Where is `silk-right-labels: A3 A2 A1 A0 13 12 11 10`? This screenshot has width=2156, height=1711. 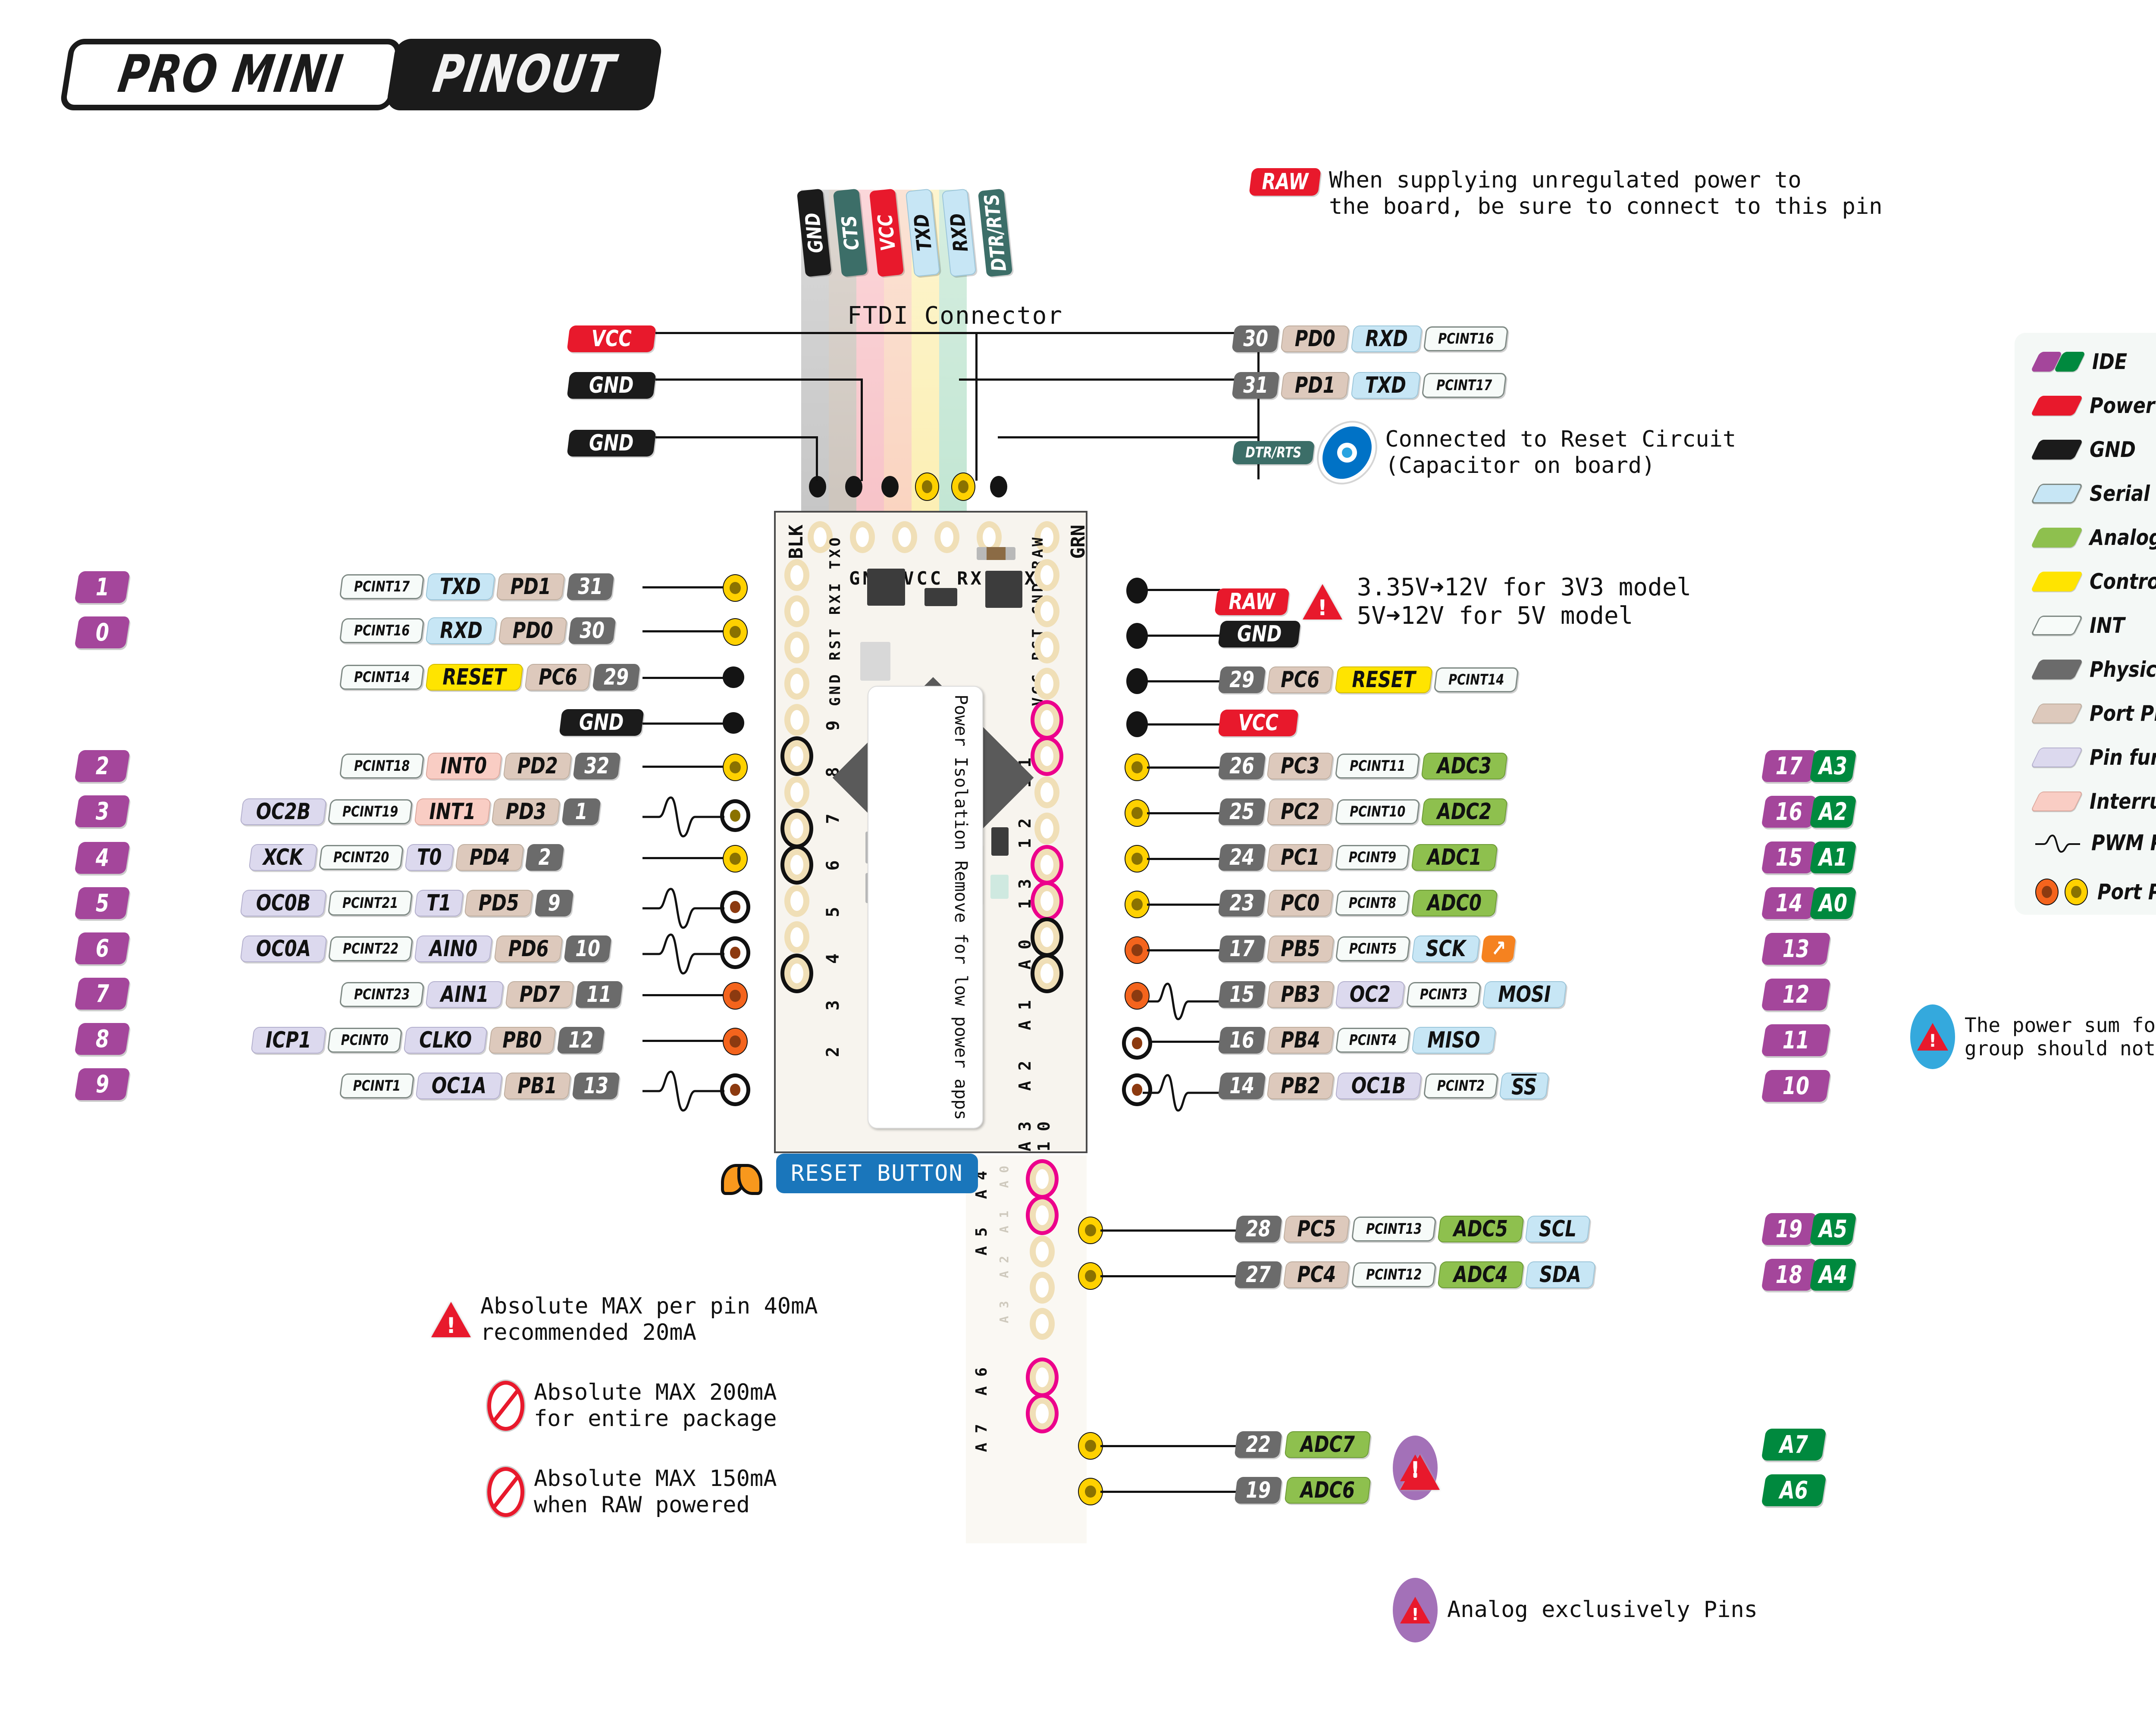
silk-right-labels: A3 A2 A1 A0 13 12 11 10 is located at coordinates (1034, 949).